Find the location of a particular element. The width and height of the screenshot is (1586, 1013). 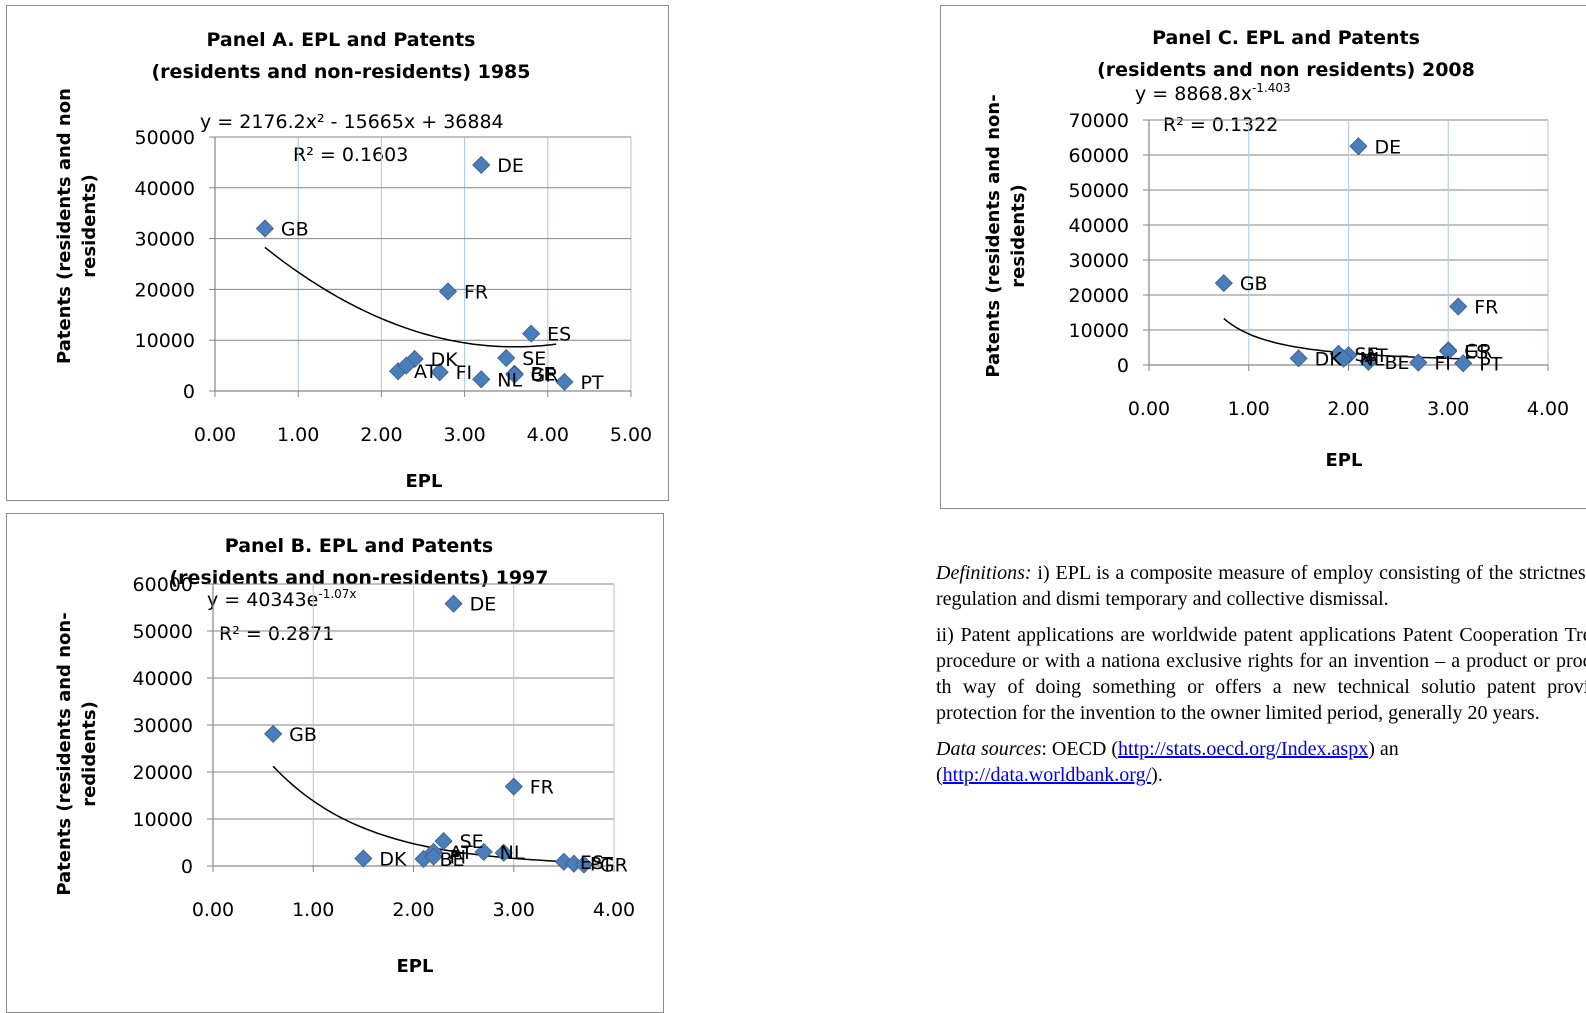

data-sources-open: ( is located at coordinates (939, 775).